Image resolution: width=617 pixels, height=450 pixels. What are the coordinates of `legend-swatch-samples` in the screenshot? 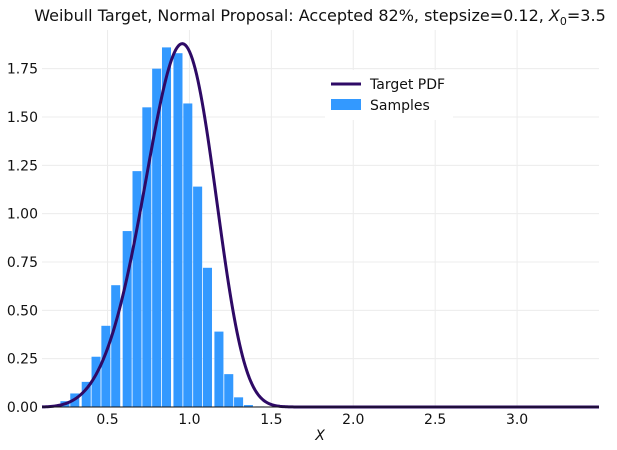 It's located at (346, 104).